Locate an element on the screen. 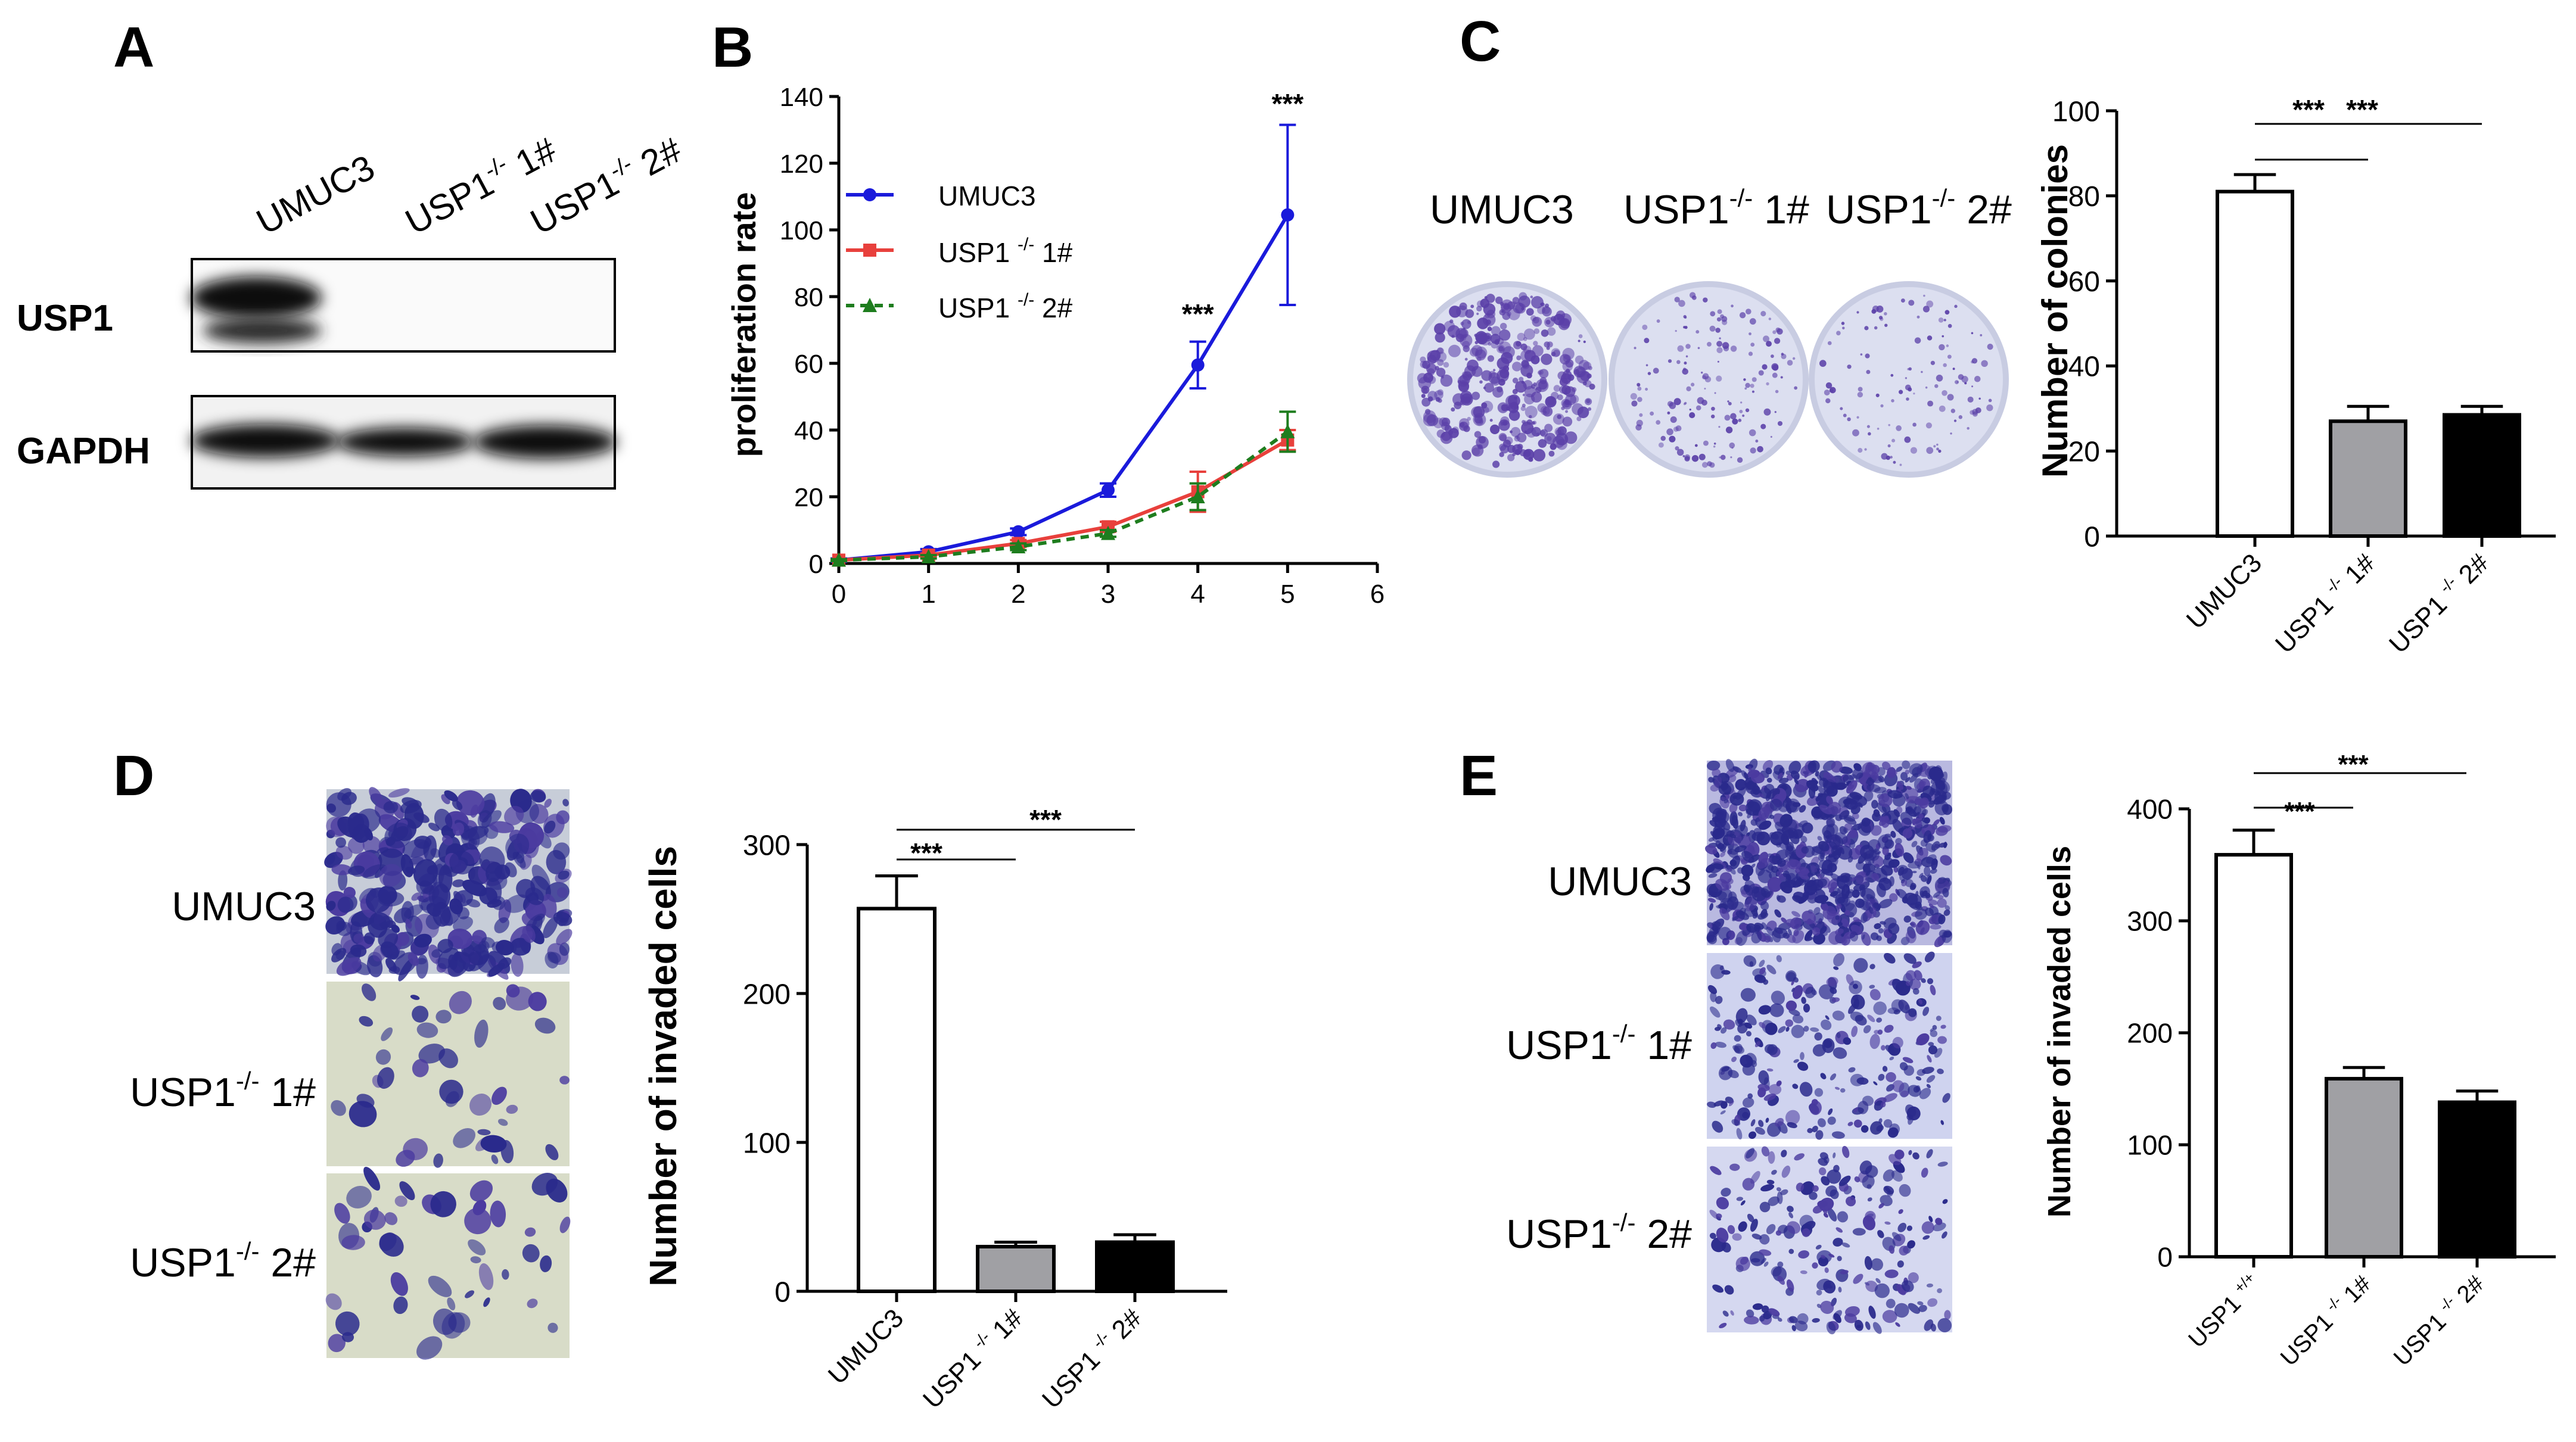 The height and width of the screenshot is (1442, 2576). panel-a-letter: A is located at coordinates (133, 47).